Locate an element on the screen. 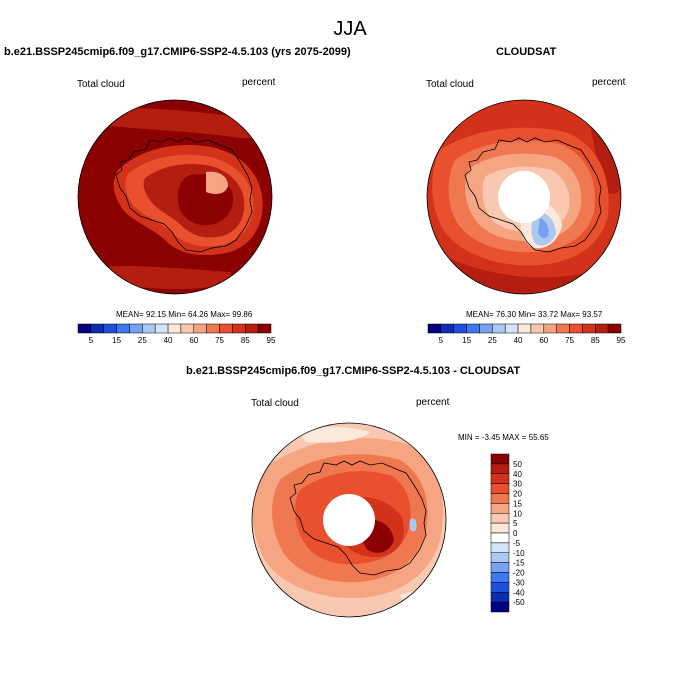  obs-colorbar: 5 15 25 40 60 75 85 95 is located at coordinates (526, 334).